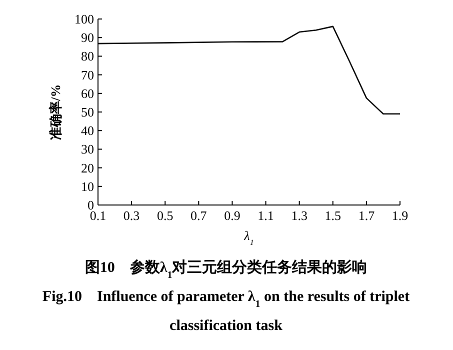  What do you see at coordinates (299, 215) in the screenshot?
I see `x-tick-label: 1.3` at bounding box center [299, 215].